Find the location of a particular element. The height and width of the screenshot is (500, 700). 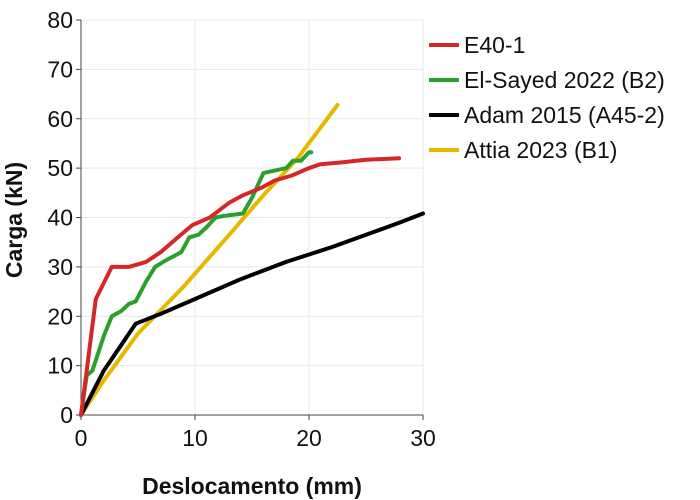

legend-label: El-Sayed 2022 (B2) is located at coordinates (564, 80).